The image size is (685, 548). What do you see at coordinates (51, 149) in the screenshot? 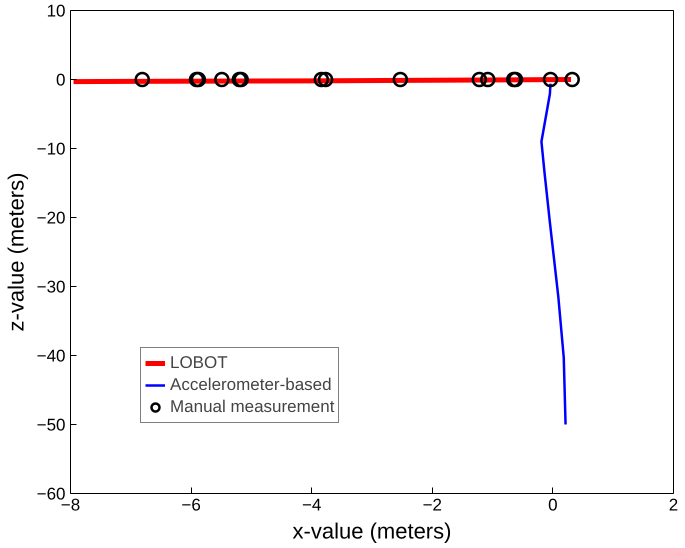
I see `y-tick-label: −10` at bounding box center [51, 149].